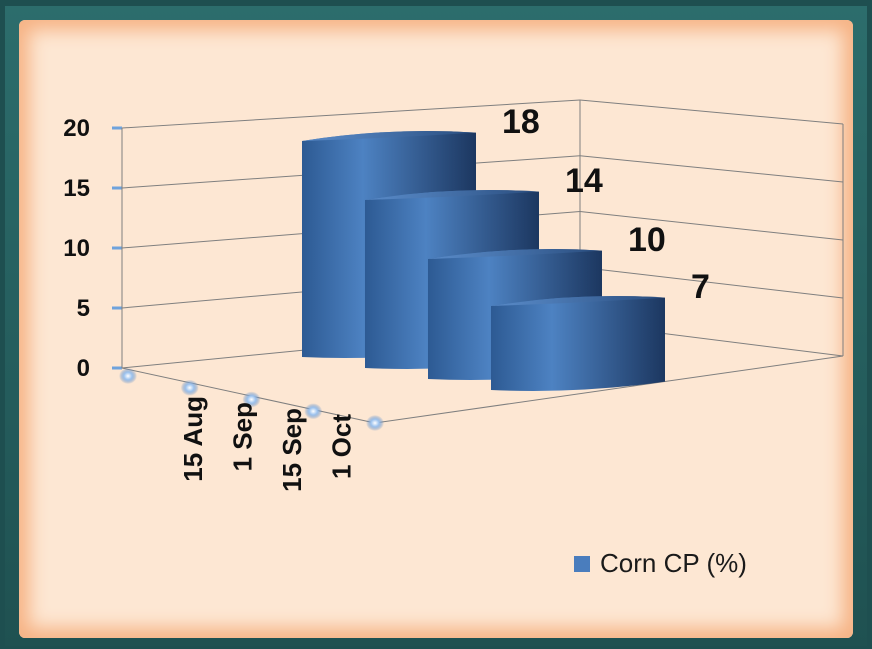  Describe the element at coordinates (76, 128) in the screenshot. I see `y-tick-label: 20` at that location.